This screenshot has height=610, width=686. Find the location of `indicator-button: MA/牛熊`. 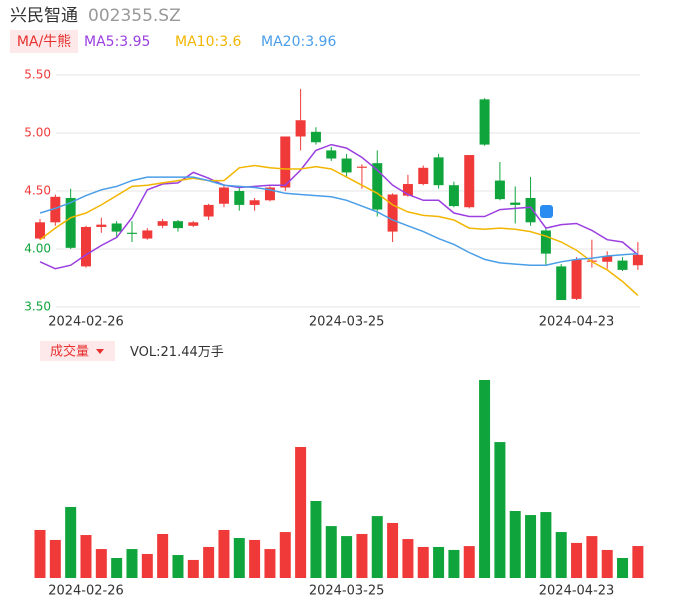

indicator-button: MA/牛熊 is located at coordinates (44, 42).